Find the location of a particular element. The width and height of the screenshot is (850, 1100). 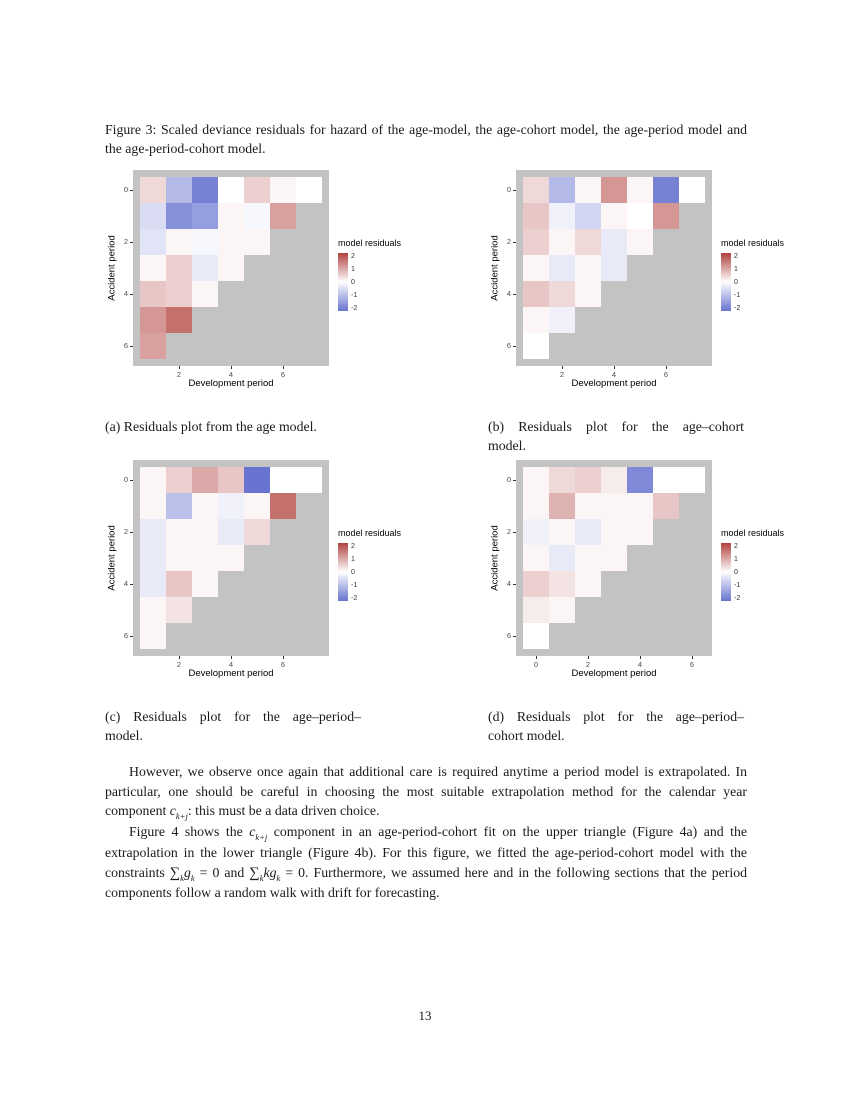

heatmap-panel is located at coordinates (614, 558).